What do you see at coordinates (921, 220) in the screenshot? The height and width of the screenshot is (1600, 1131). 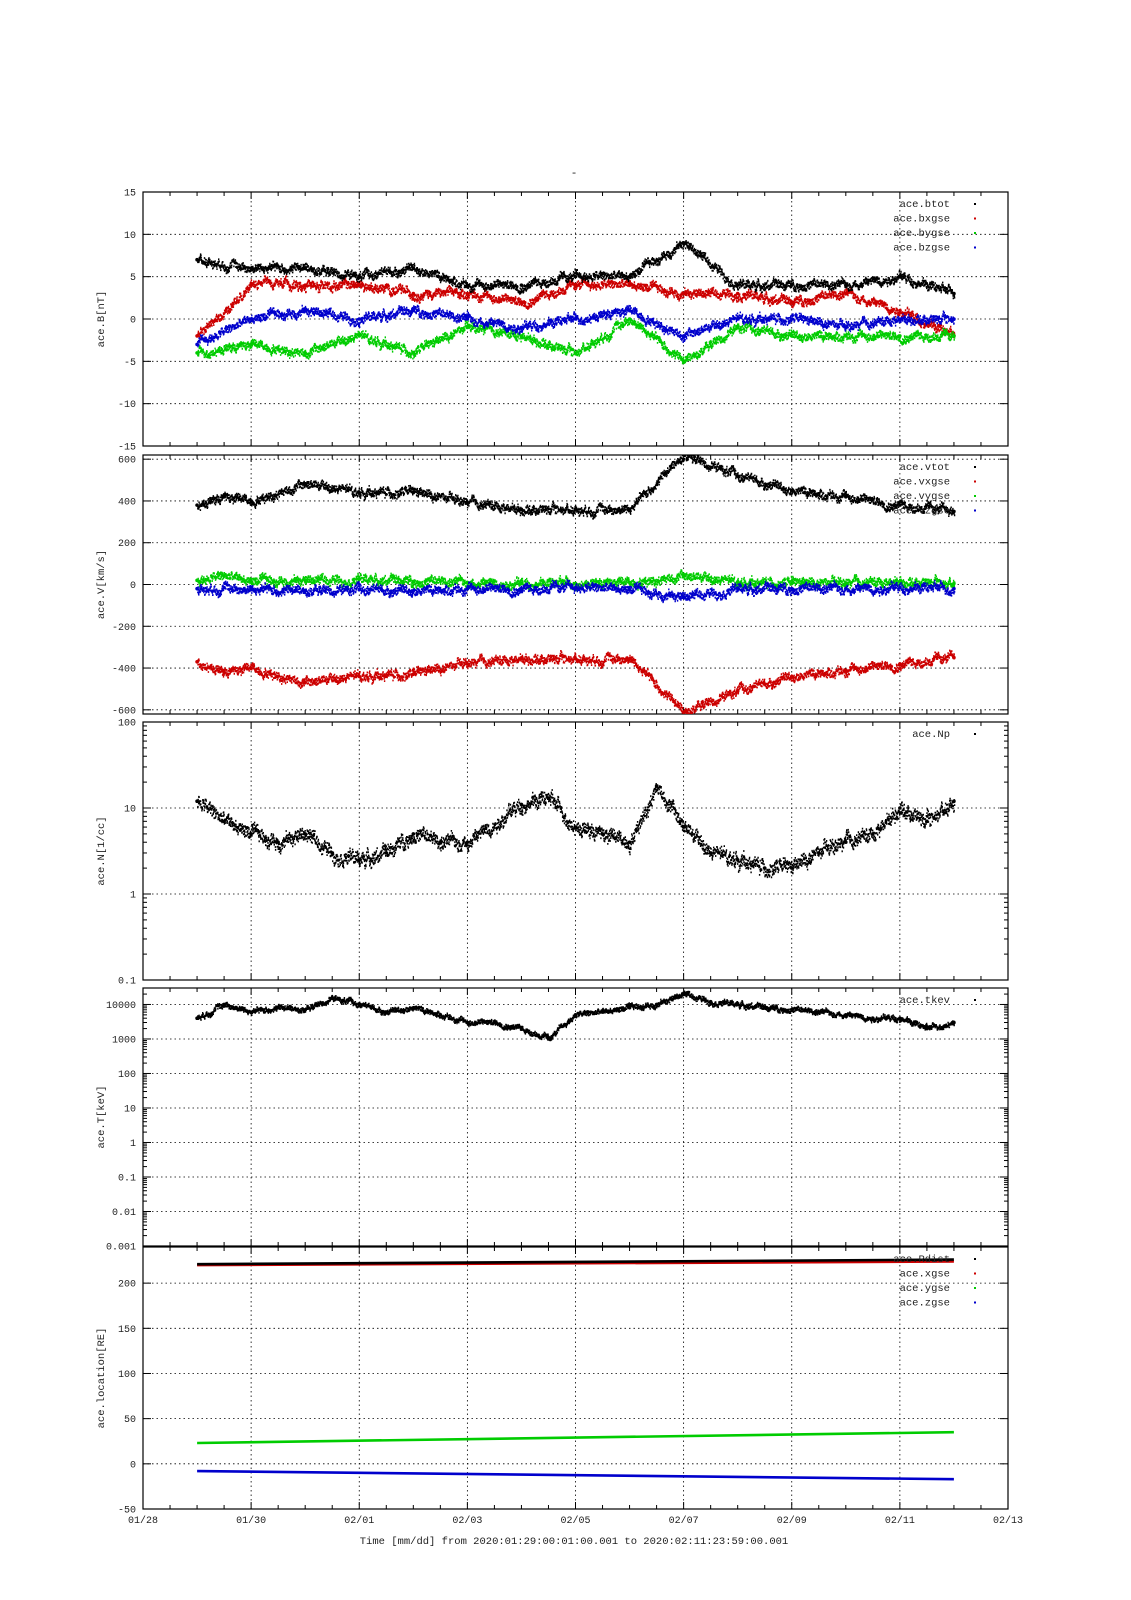 I see `legend-label: ace.bxgse` at bounding box center [921, 220].